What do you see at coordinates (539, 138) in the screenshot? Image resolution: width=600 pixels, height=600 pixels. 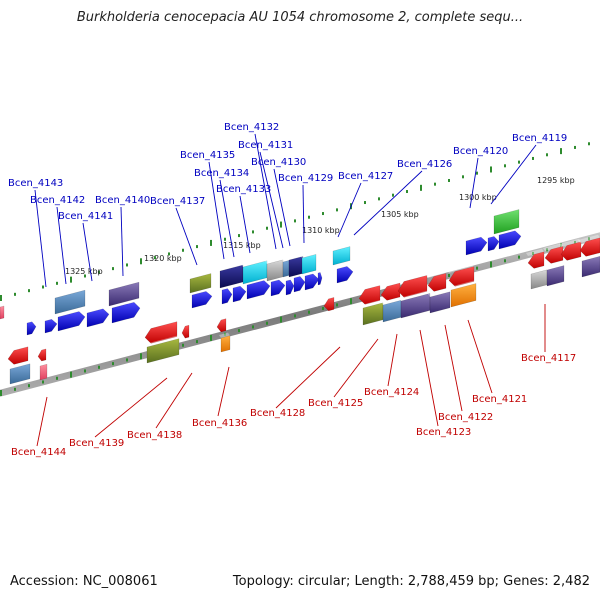 I see `gene-label: Bcen_4119` at bounding box center [539, 138].